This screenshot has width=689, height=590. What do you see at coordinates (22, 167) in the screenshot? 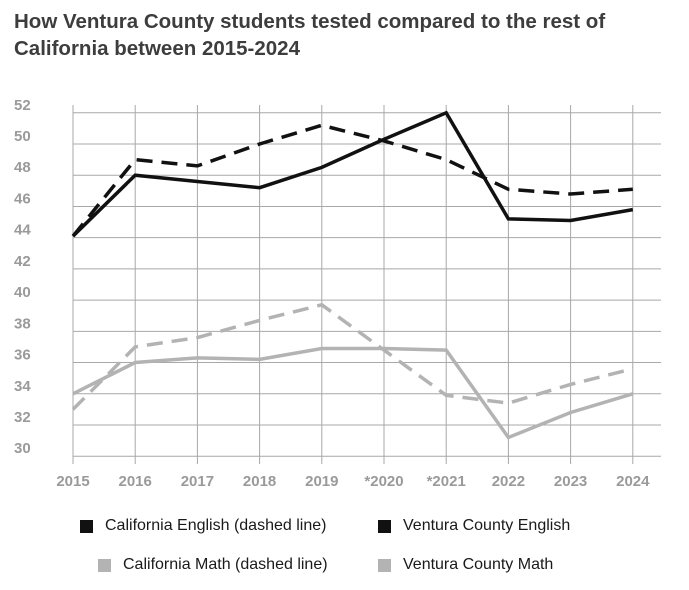
I see `y-tick-label: 48` at bounding box center [22, 167].